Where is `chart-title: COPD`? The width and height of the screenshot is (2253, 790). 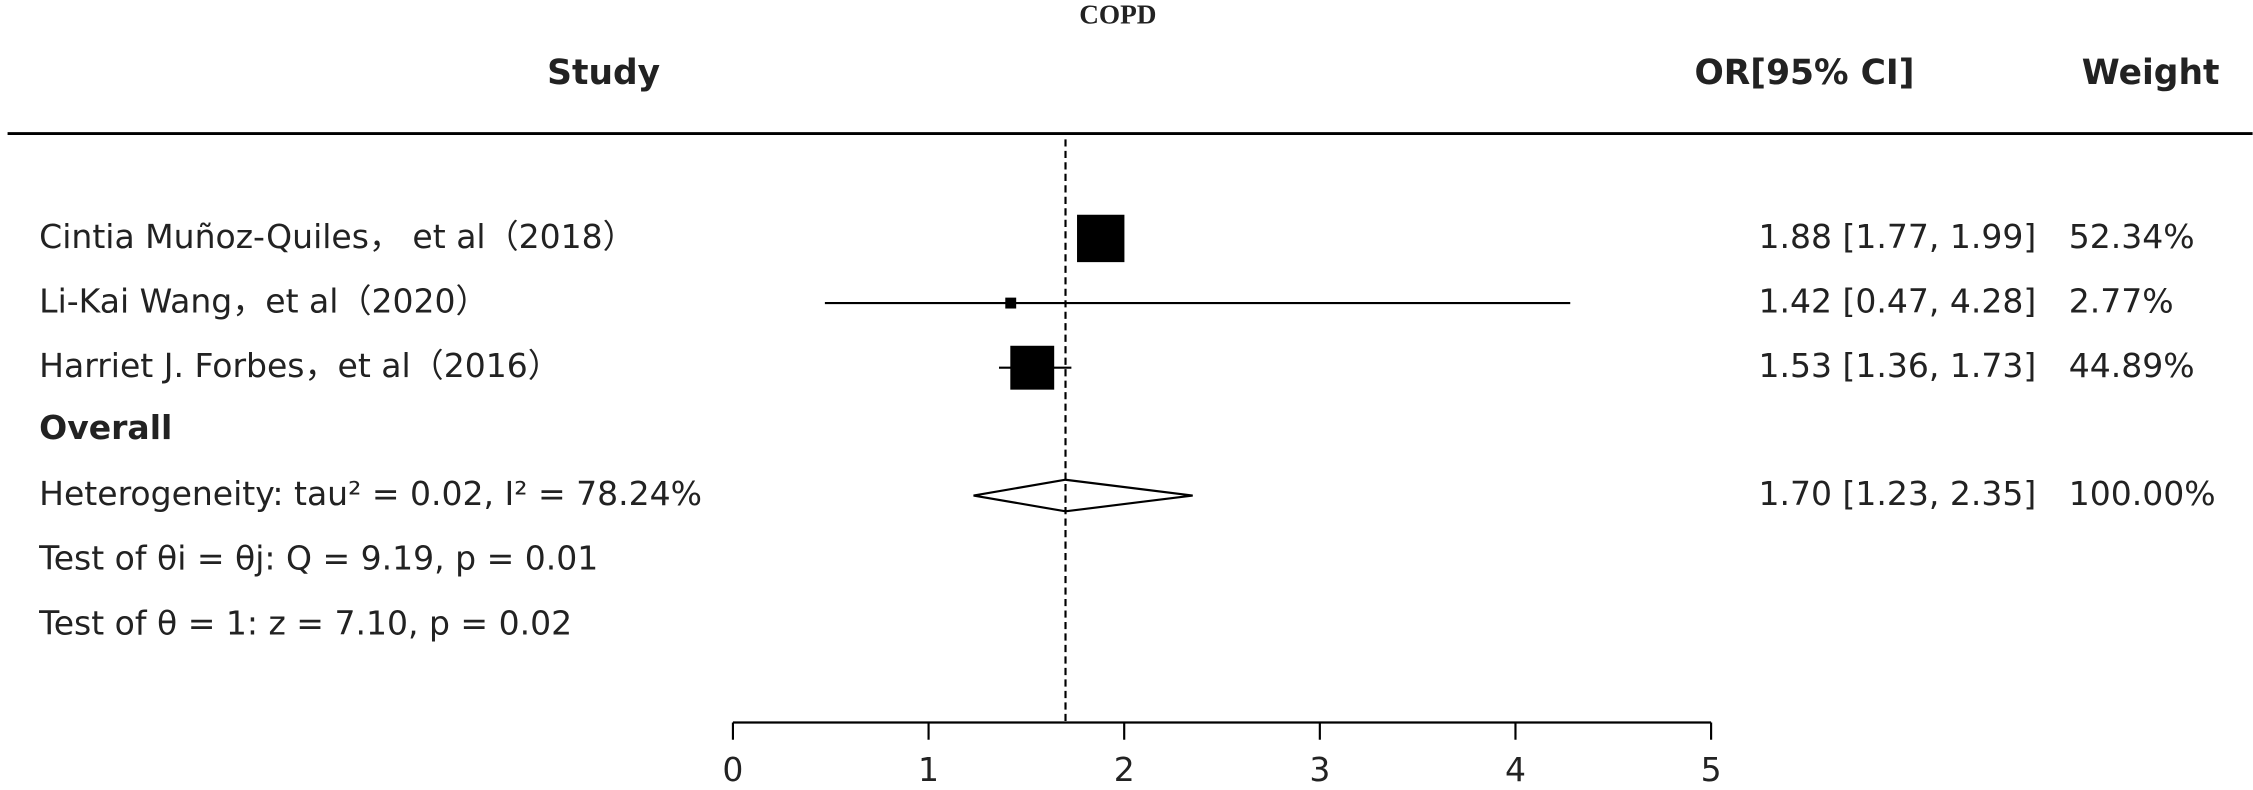 chart-title: COPD is located at coordinates (1117, 15).